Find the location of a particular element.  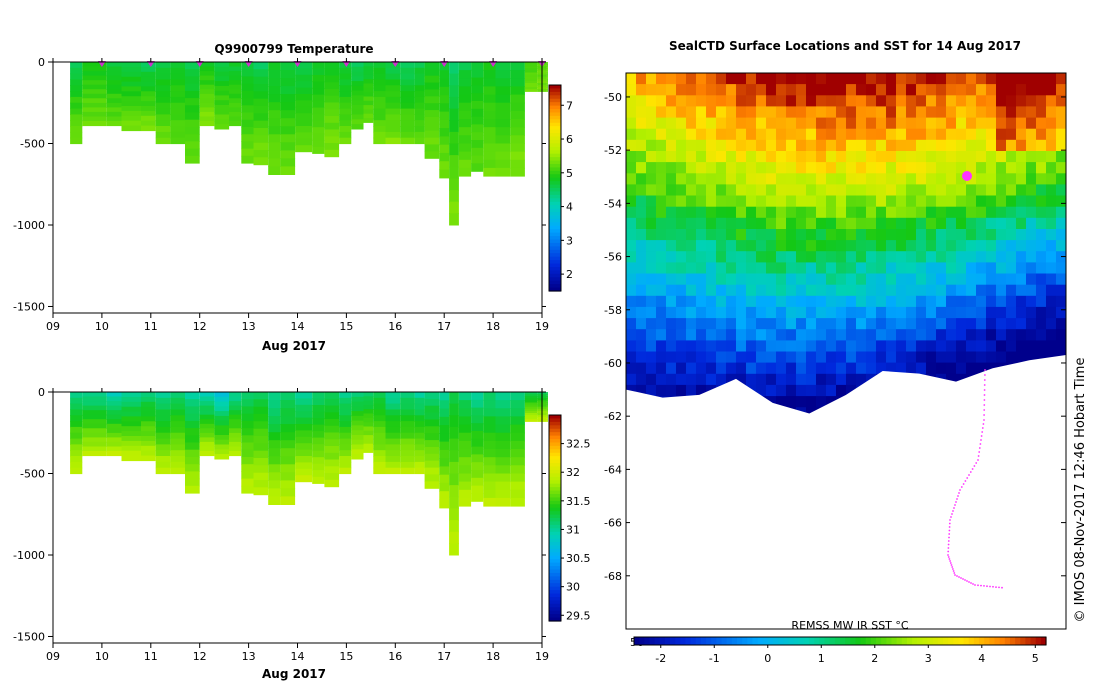

colorbar-tick-label: 4 is located at coordinates (569, 207).